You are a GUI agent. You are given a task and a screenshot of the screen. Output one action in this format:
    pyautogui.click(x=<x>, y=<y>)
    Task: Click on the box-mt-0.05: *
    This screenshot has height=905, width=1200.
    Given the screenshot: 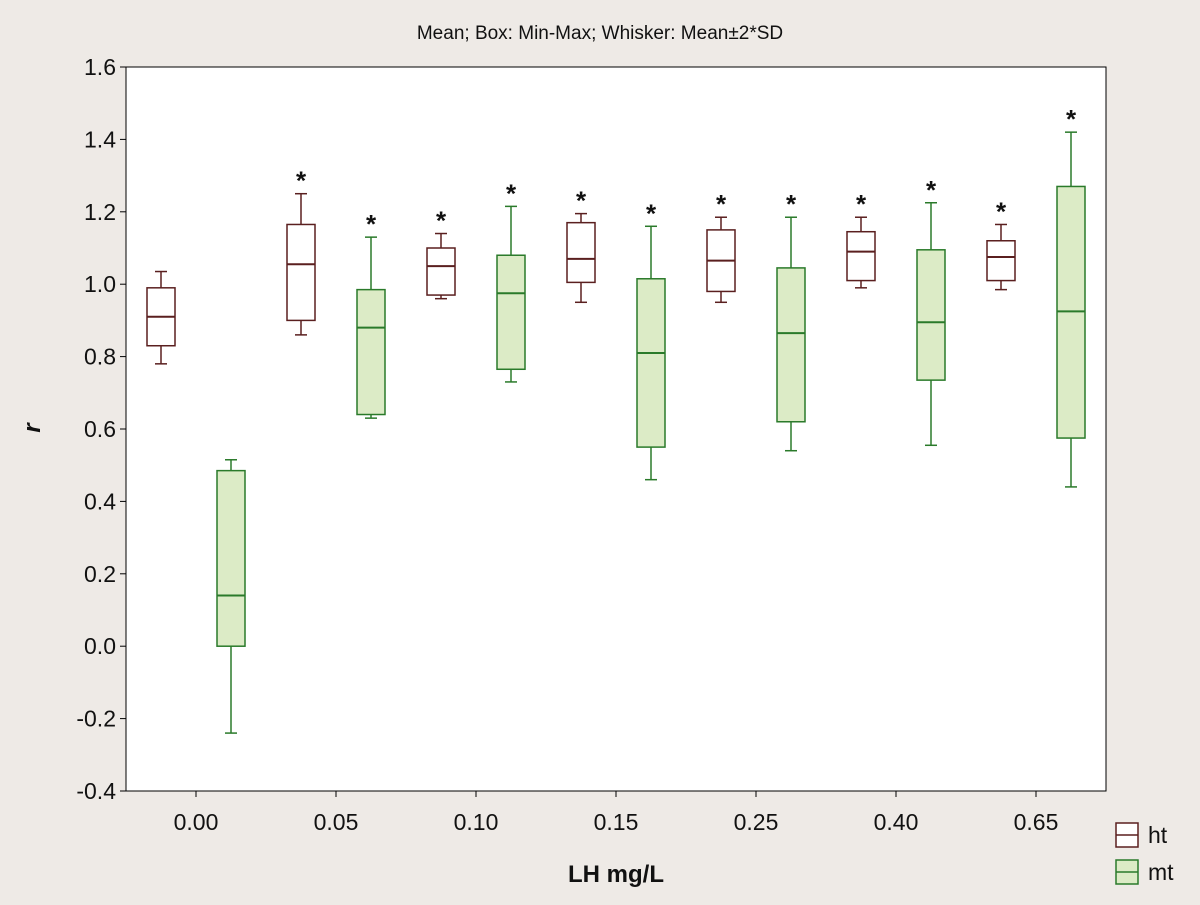 What is the action you would take?
    pyautogui.click(x=371, y=314)
    